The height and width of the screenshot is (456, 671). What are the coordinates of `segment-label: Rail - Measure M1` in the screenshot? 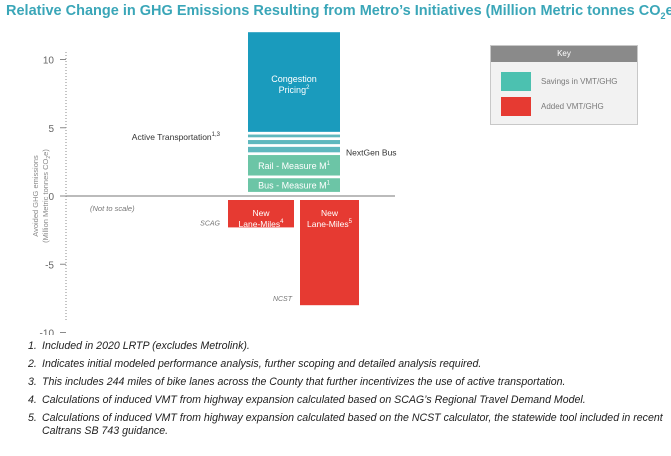 It's located at (294, 166).